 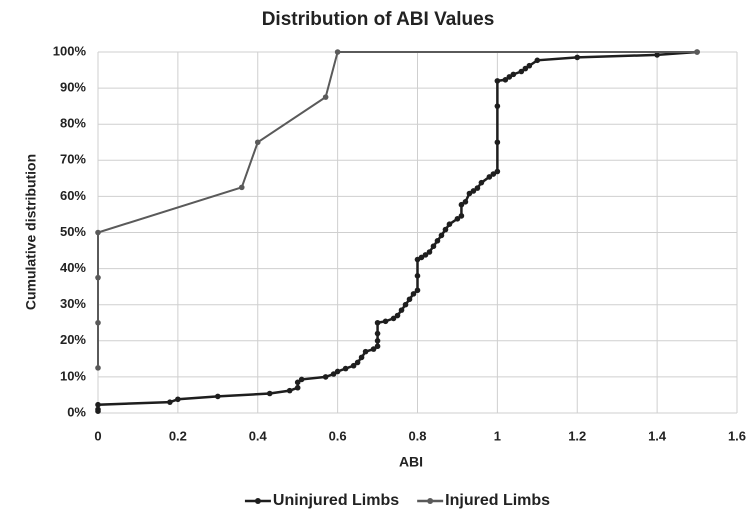 What do you see at coordinates (73, 303) in the screenshot?
I see `y-tick-label: 30%` at bounding box center [73, 303].